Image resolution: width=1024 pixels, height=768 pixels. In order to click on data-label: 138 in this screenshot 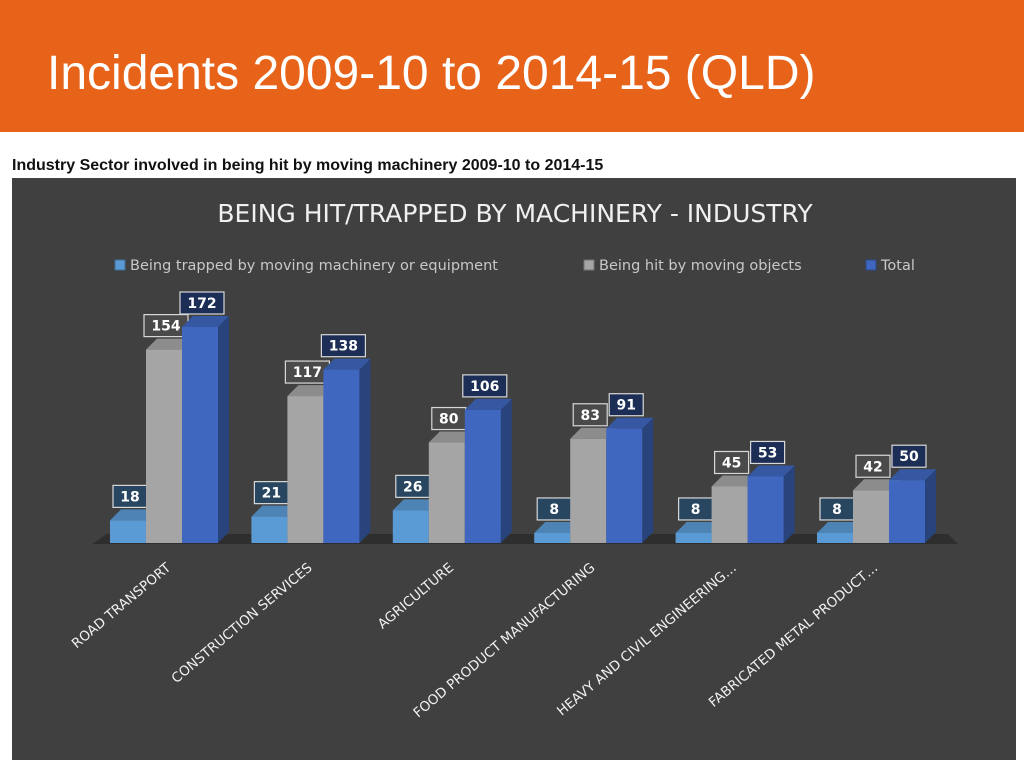, I will do `click(343, 347)`.